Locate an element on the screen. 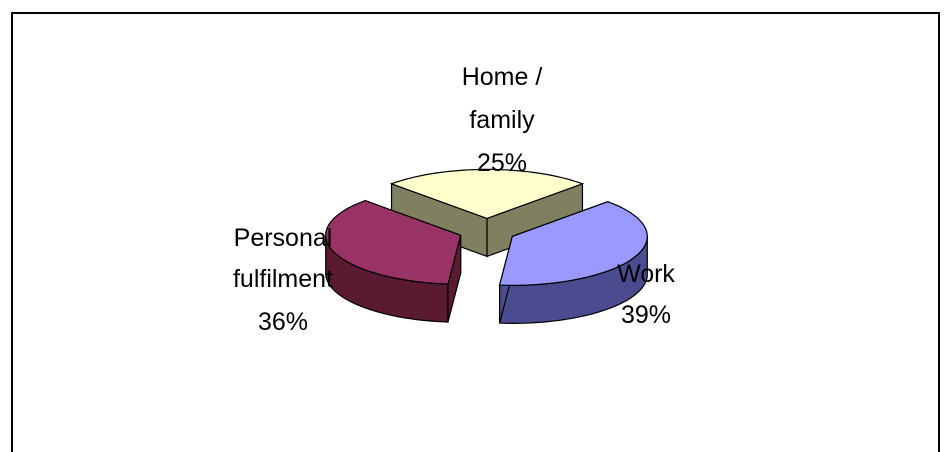 The height and width of the screenshot is (452, 951). slice-top-personal-fulfilment is located at coordinates (393, 242).